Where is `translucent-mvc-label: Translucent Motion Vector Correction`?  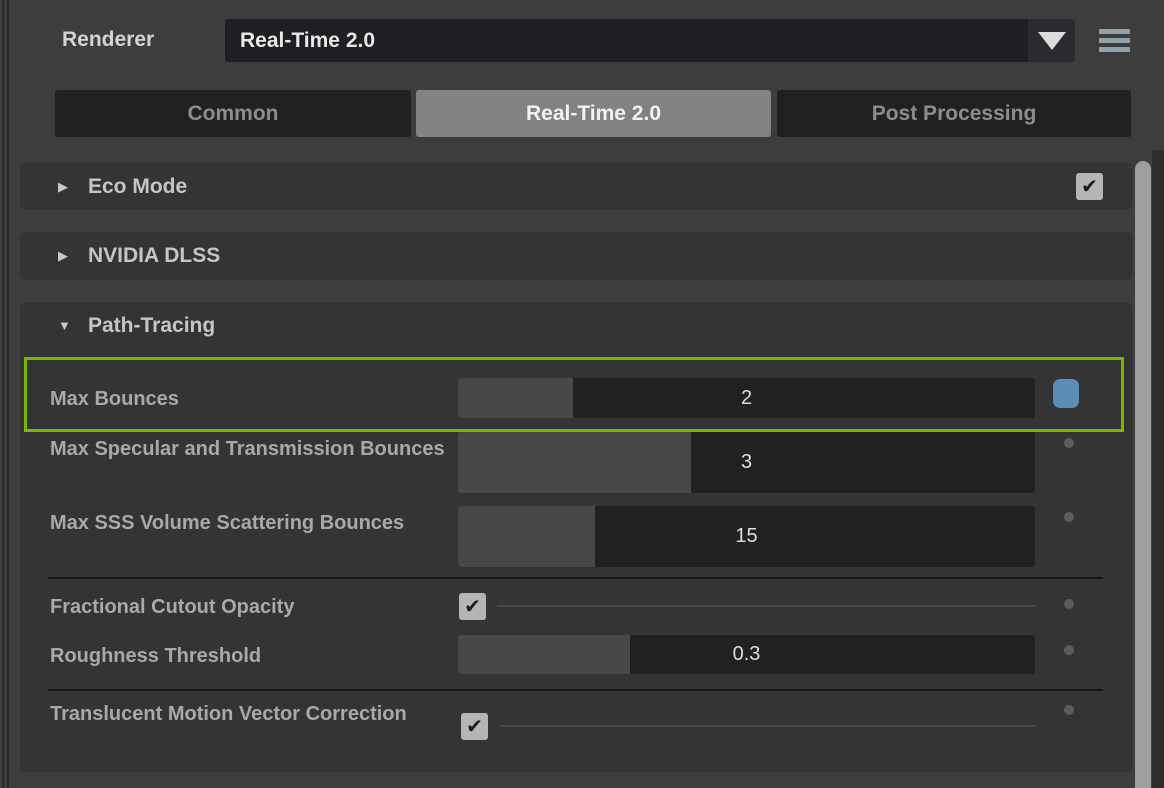 translucent-mvc-label: Translucent Motion Vector Correction is located at coordinates (228, 714).